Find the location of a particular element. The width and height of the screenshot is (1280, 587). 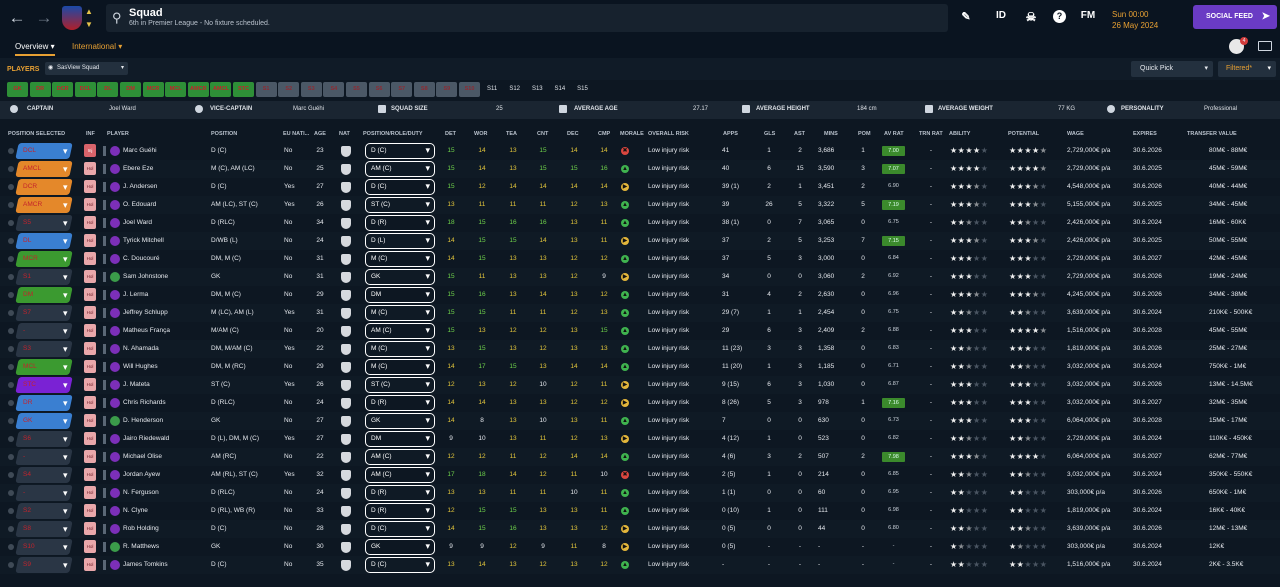

position-tab-gk: GK is located at coordinates (17, 89).